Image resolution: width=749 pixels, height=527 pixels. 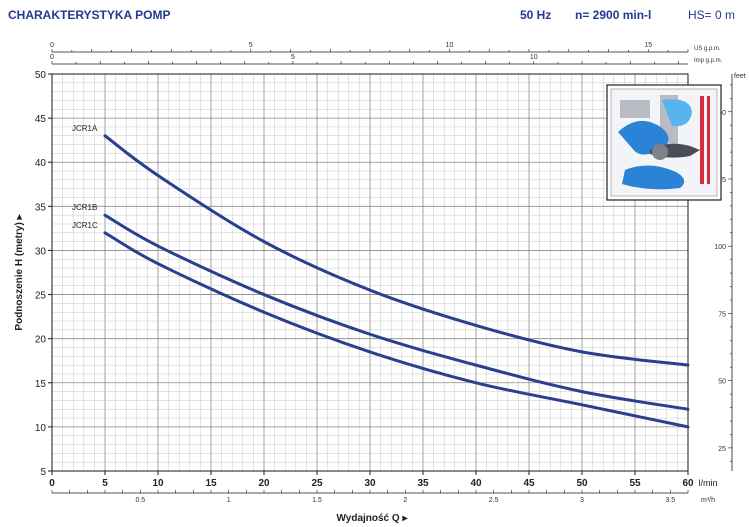 I want to click on x-tick-label: 20, so click(x=264, y=483).